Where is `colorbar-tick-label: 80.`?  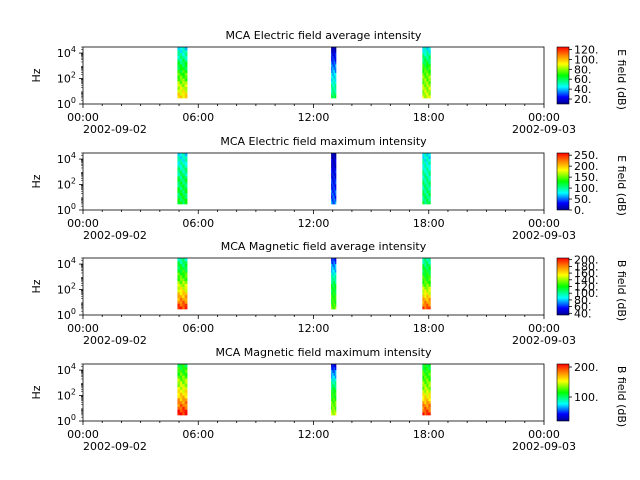
colorbar-tick-label: 80. is located at coordinates (583, 300).